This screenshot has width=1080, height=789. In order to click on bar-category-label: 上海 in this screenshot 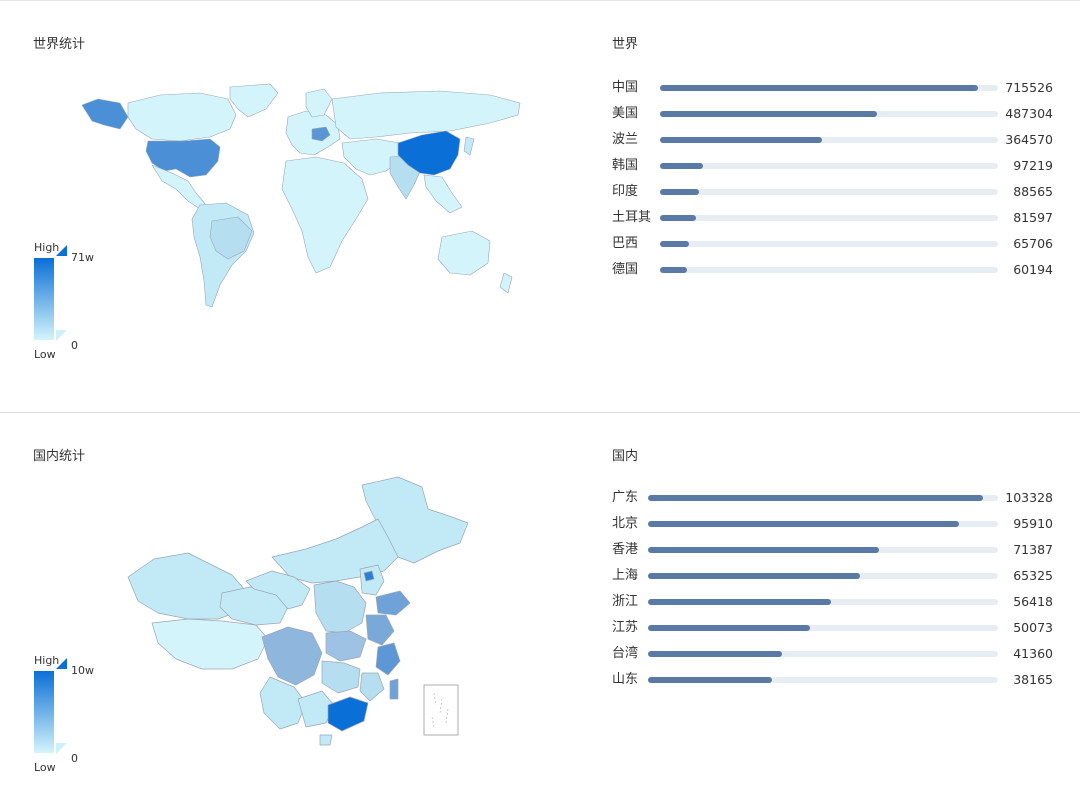, I will do `click(625, 575)`.